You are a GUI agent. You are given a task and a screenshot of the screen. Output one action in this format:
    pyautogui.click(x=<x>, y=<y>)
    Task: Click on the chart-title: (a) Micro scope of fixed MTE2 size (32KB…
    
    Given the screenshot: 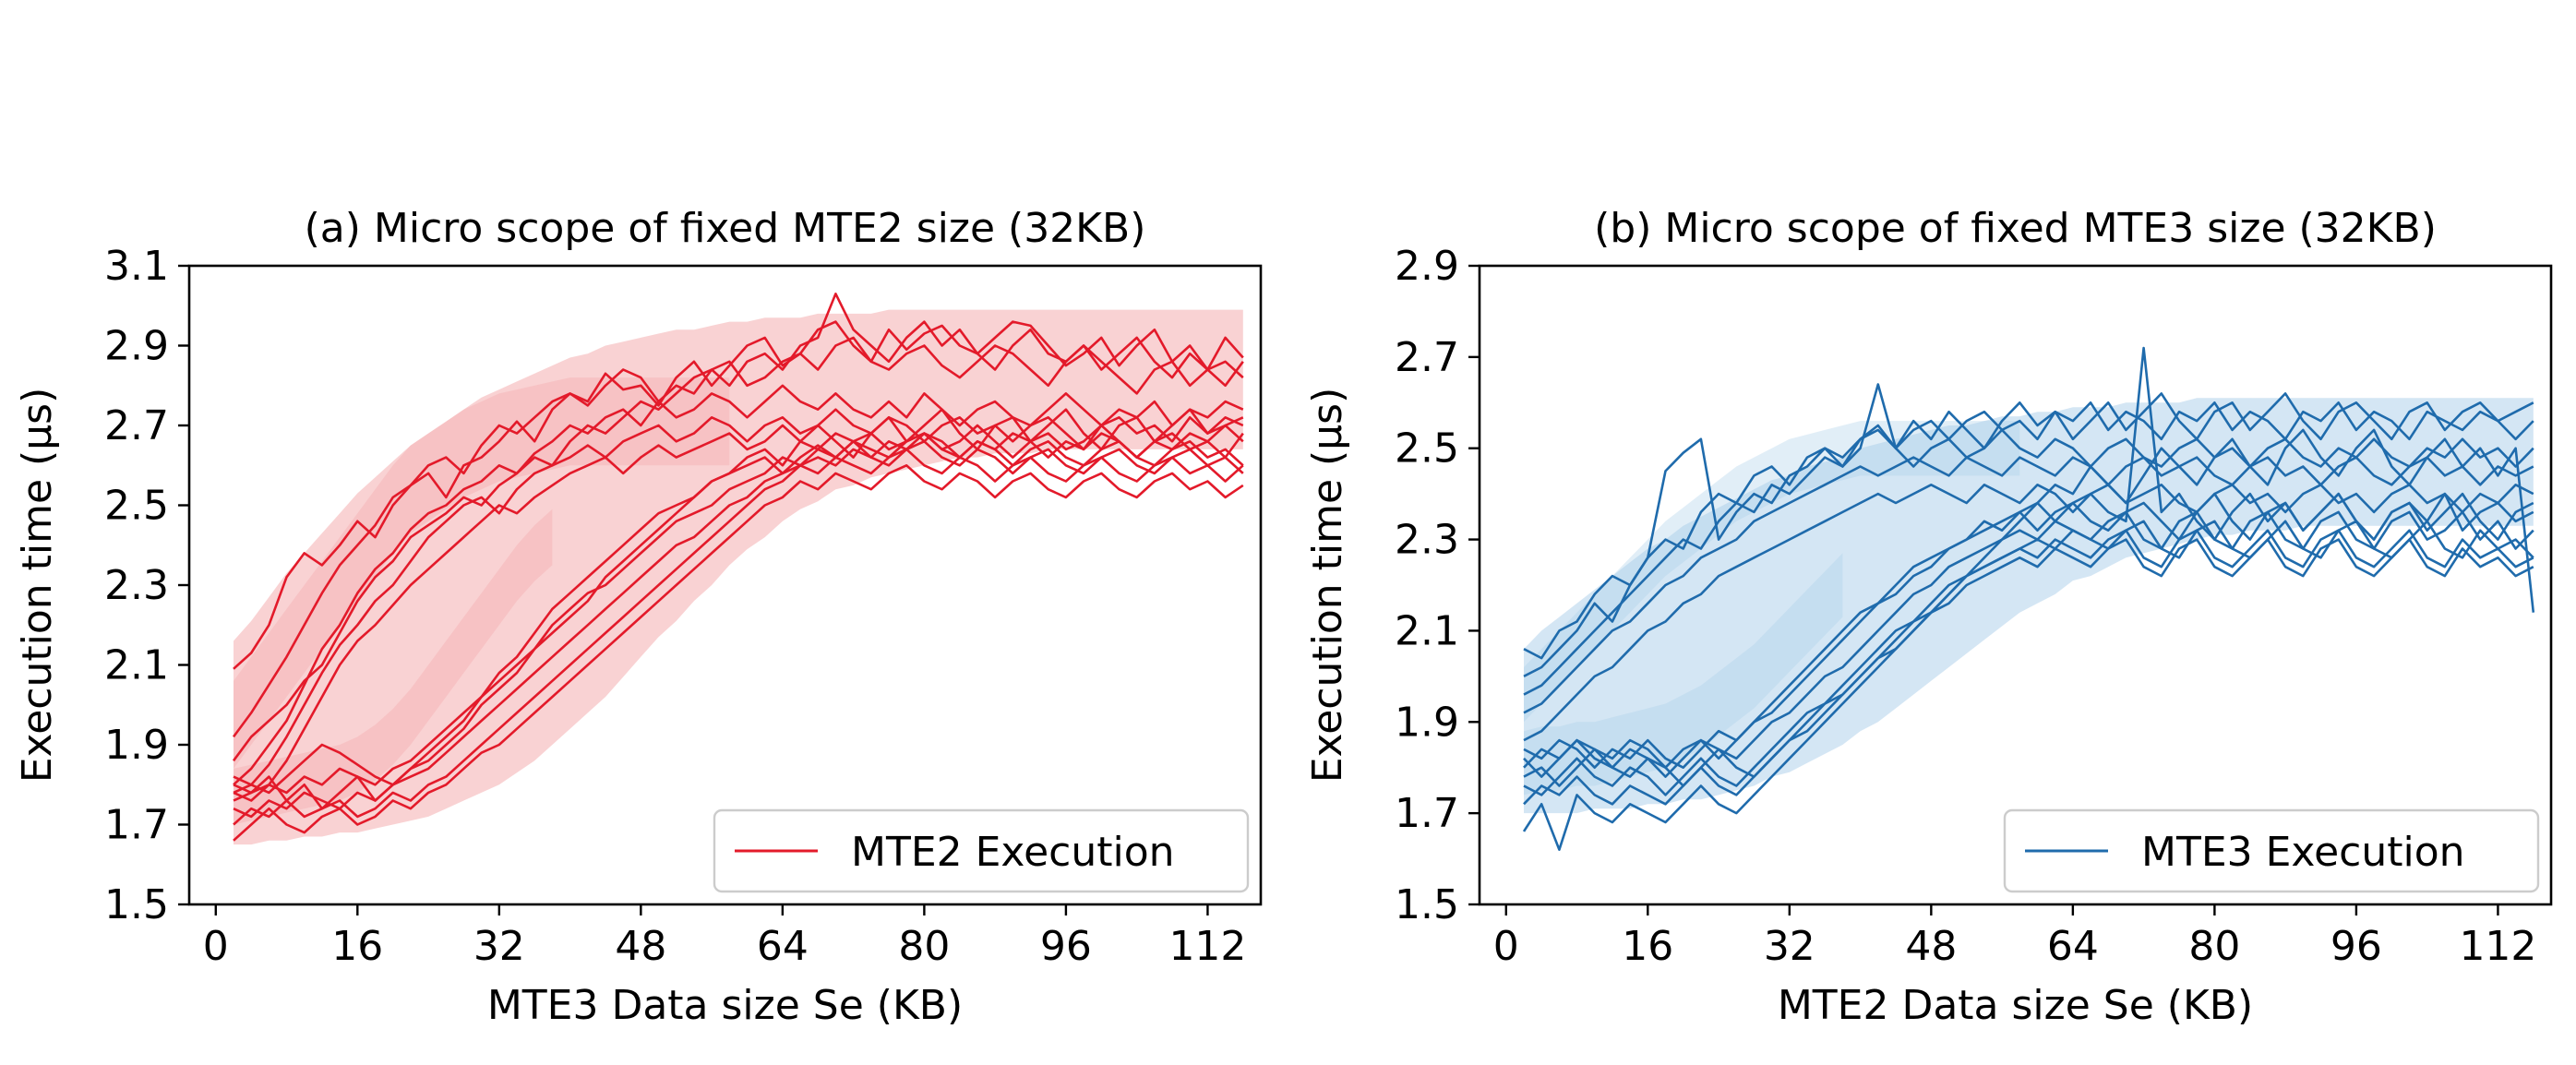 What is the action you would take?
    pyautogui.click(x=726, y=228)
    